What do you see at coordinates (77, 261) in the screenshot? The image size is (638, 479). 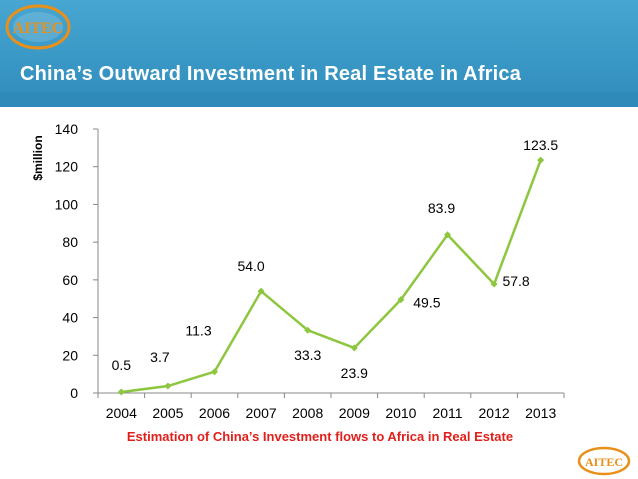 I see `y-axis: 0 20 40 60 80 100 120 140` at bounding box center [77, 261].